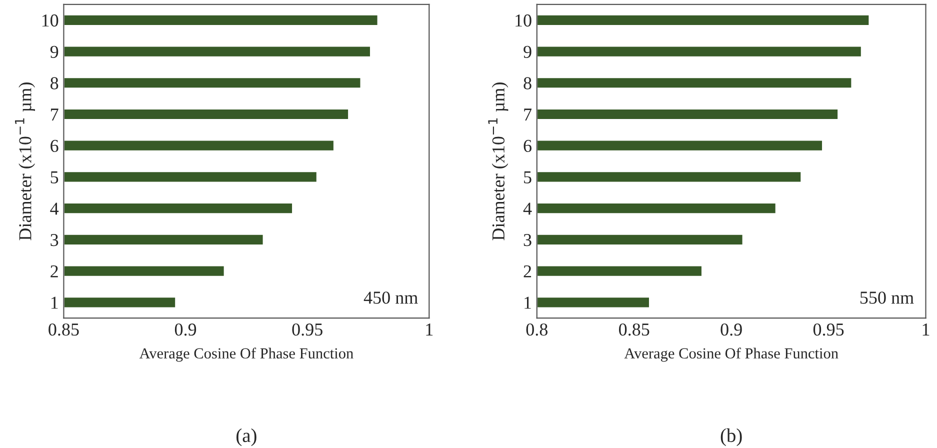 This screenshot has height=448, width=937. What do you see at coordinates (887, 298) in the screenshot?
I see `annotation: 550 nm` at bounding box center [887, 298].